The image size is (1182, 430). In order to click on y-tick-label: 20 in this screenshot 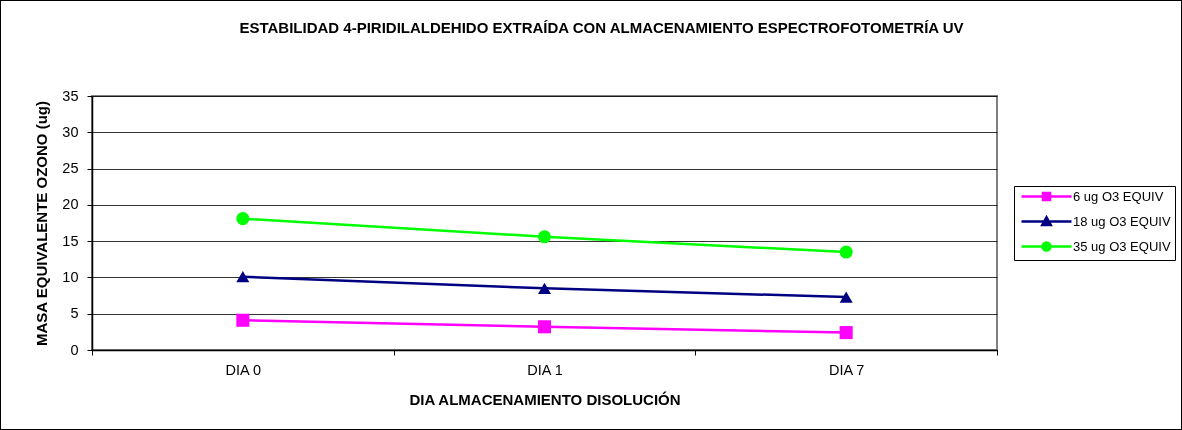, I will do `click(70, 204)`.